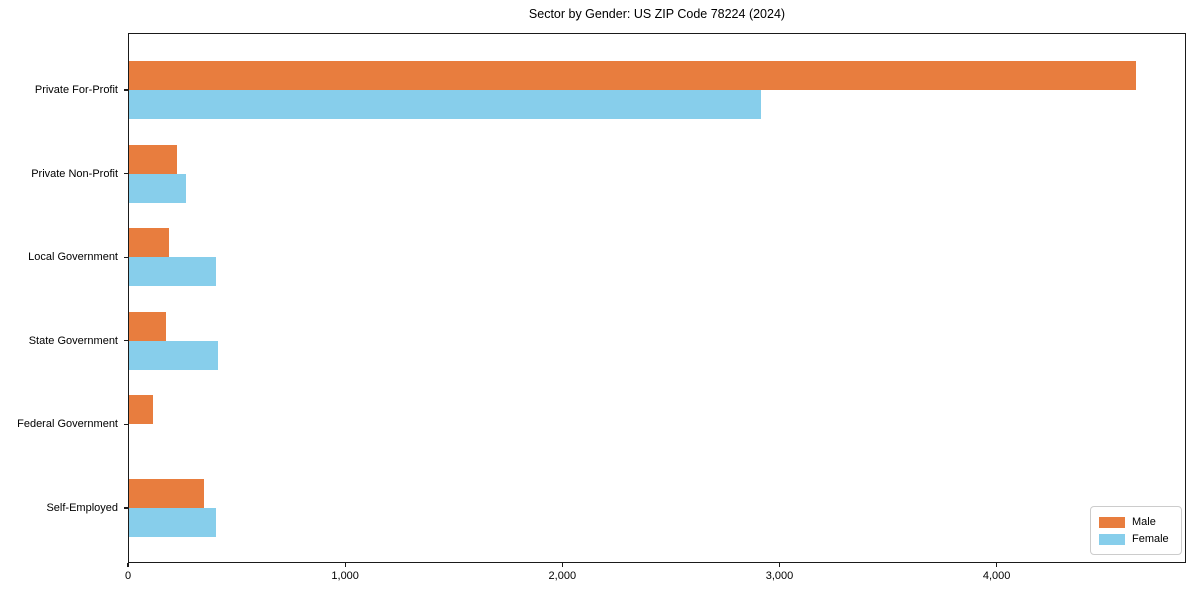 The width and height of the screenshot is (1200, 600). I want to click on legend-entry-male: Male, so click(1136, 522).